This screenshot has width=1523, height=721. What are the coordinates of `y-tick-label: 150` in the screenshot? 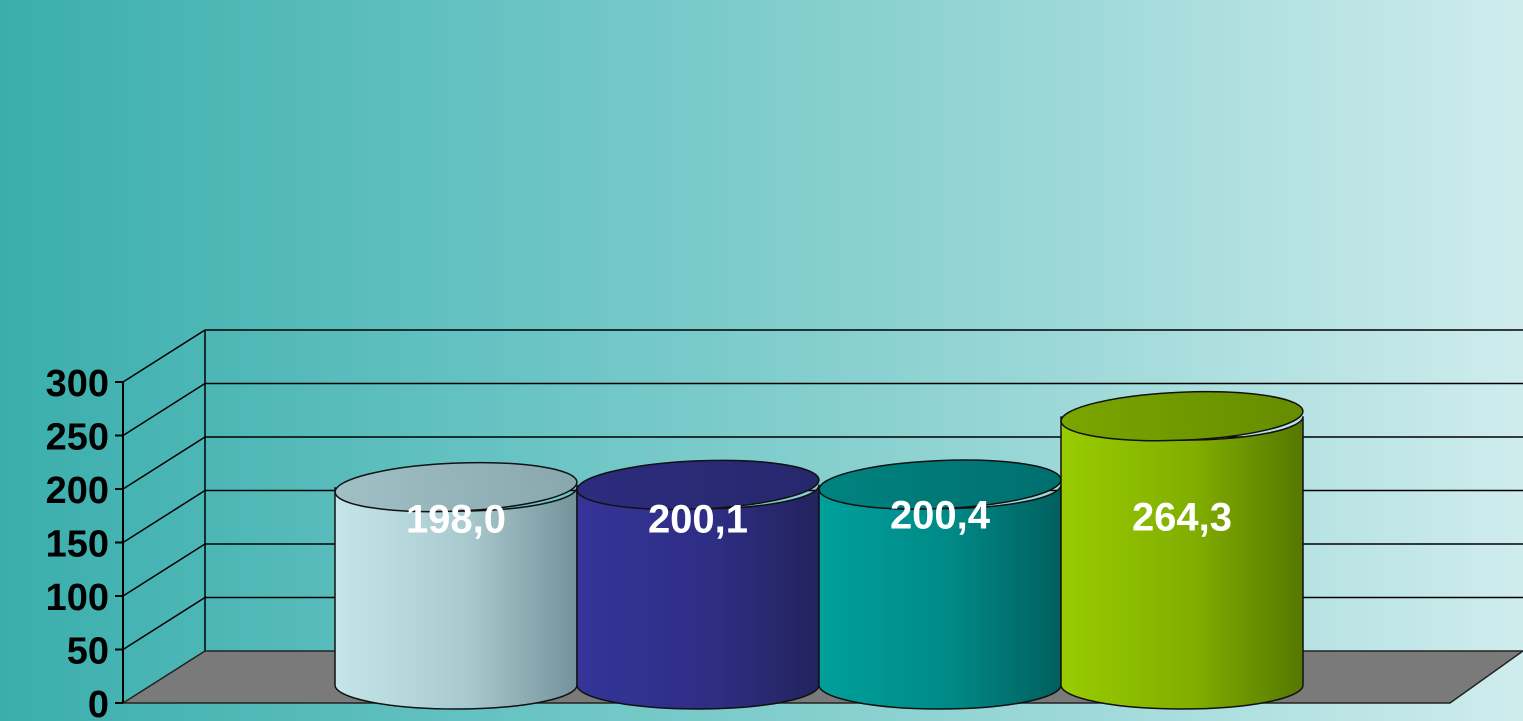 It's located at (77, 545).